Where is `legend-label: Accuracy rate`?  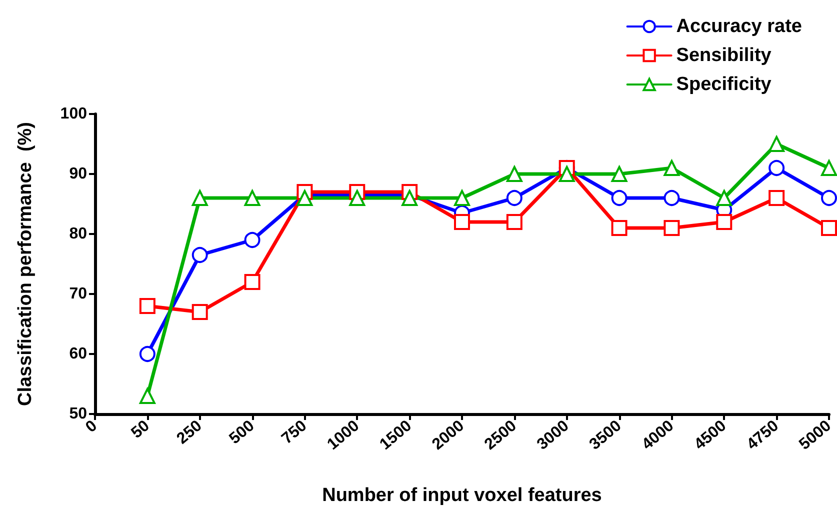
legend-label: Accuracy rate is located at coordinates (739, 26).